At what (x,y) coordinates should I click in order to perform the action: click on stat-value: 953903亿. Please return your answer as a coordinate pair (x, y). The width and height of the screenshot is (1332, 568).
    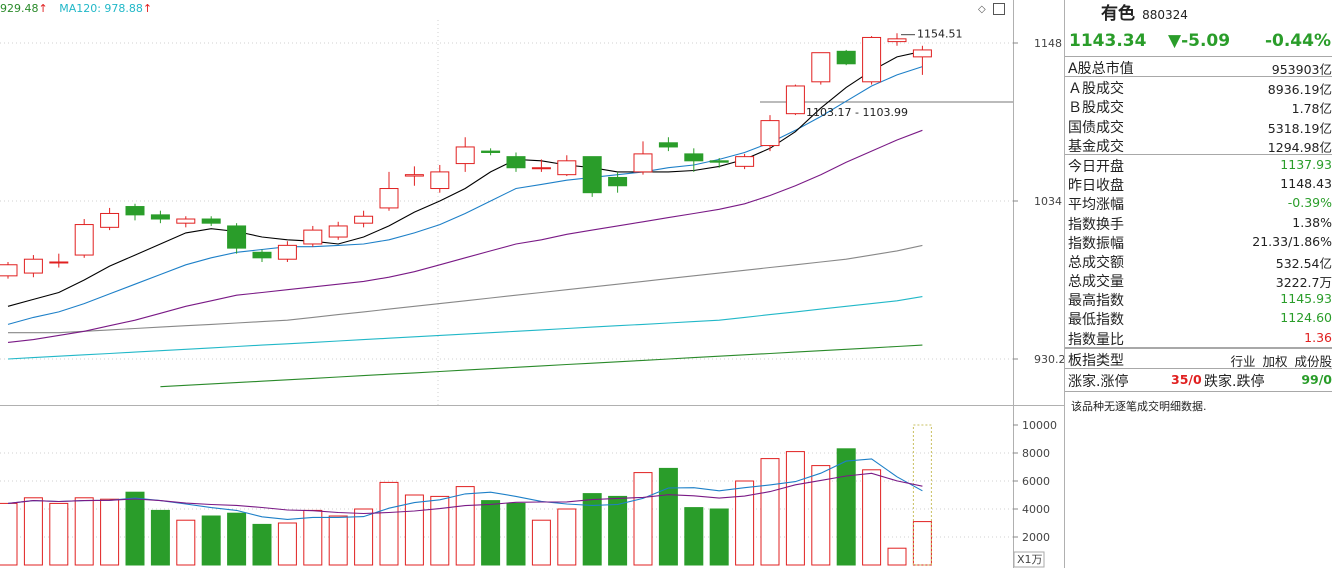
    Looking at the image, I should click on (1301, 69).